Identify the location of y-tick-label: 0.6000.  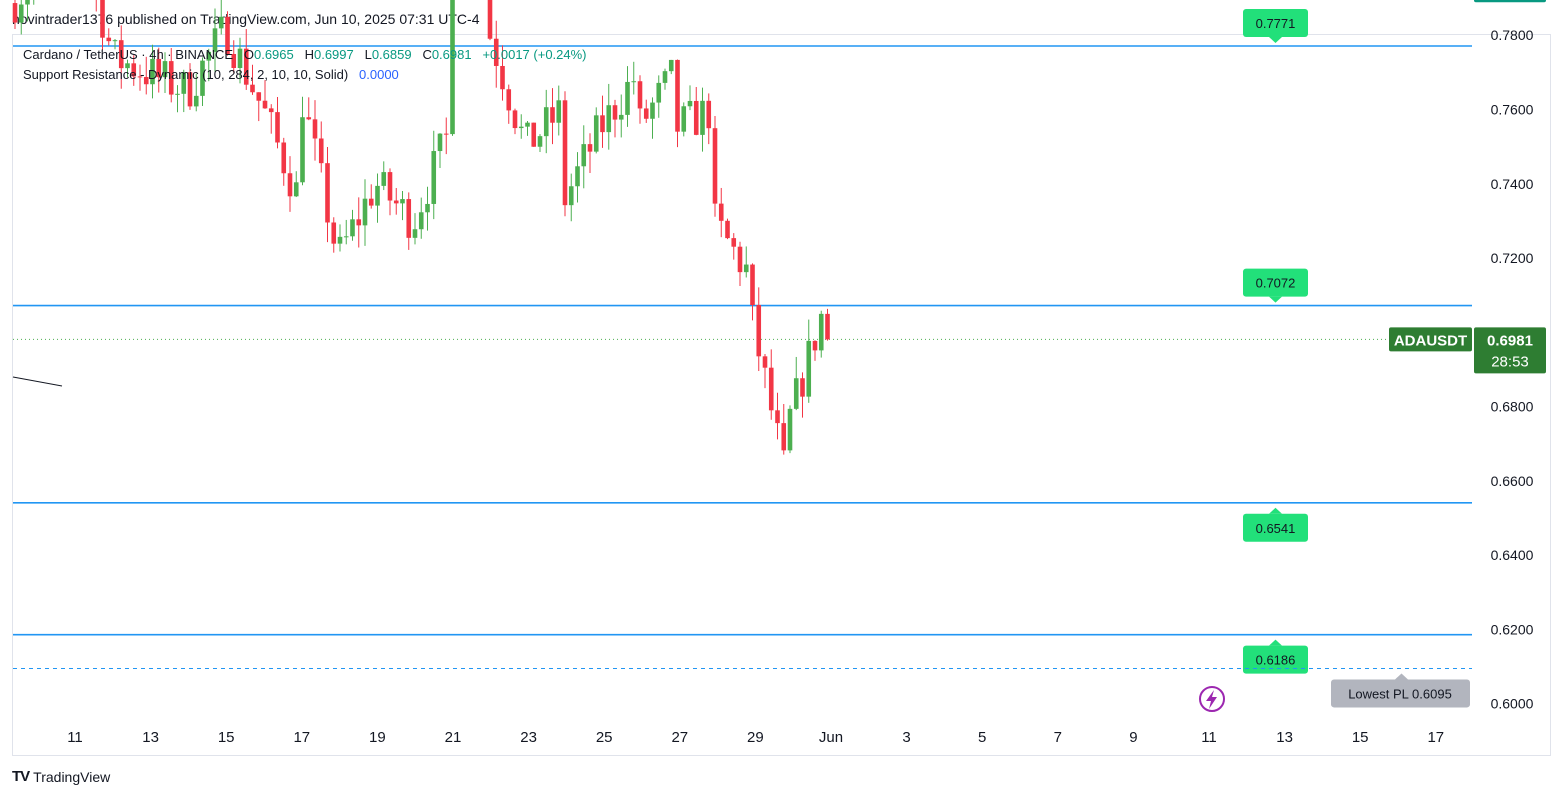
(1512, 704).